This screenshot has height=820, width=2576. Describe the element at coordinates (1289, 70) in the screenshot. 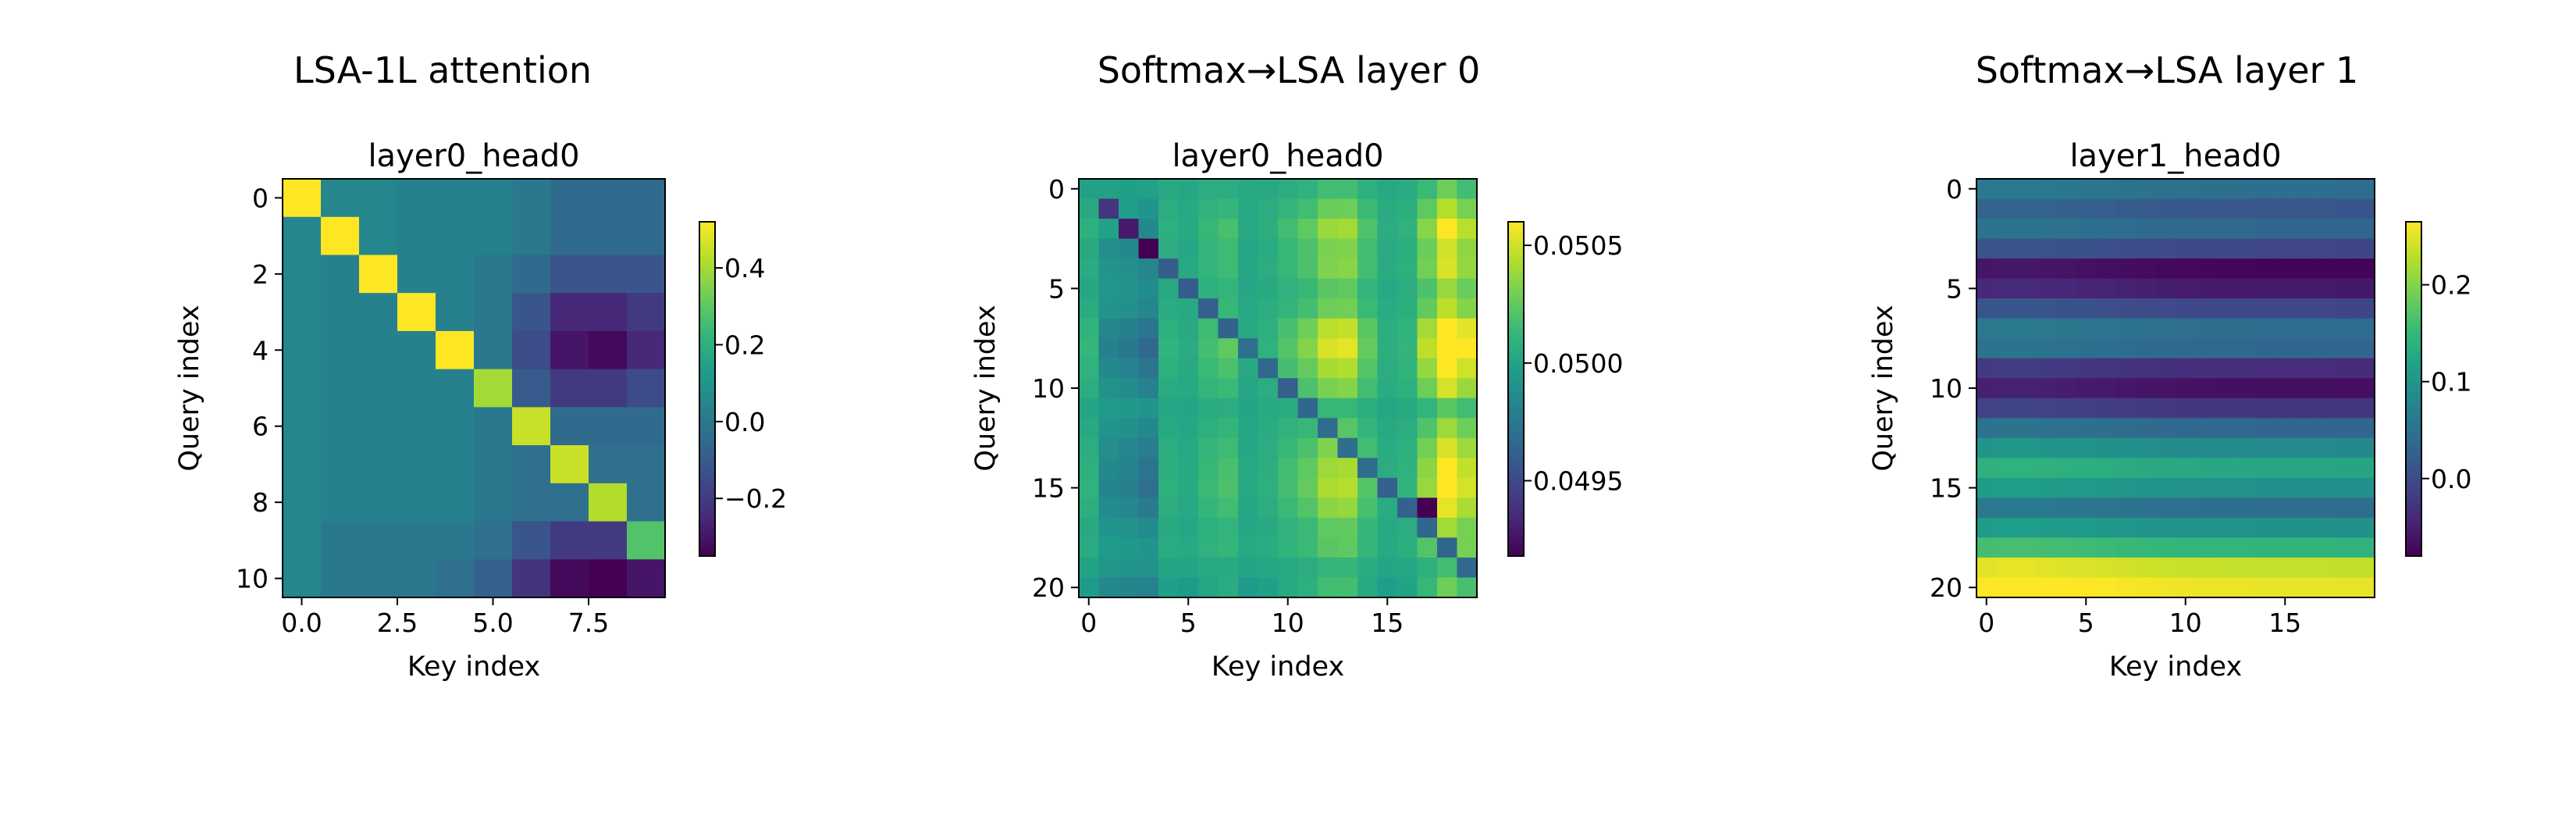

I see `panel-title-softmax-lsa-layer-0: Softmax→LSA layer 0` at that location.